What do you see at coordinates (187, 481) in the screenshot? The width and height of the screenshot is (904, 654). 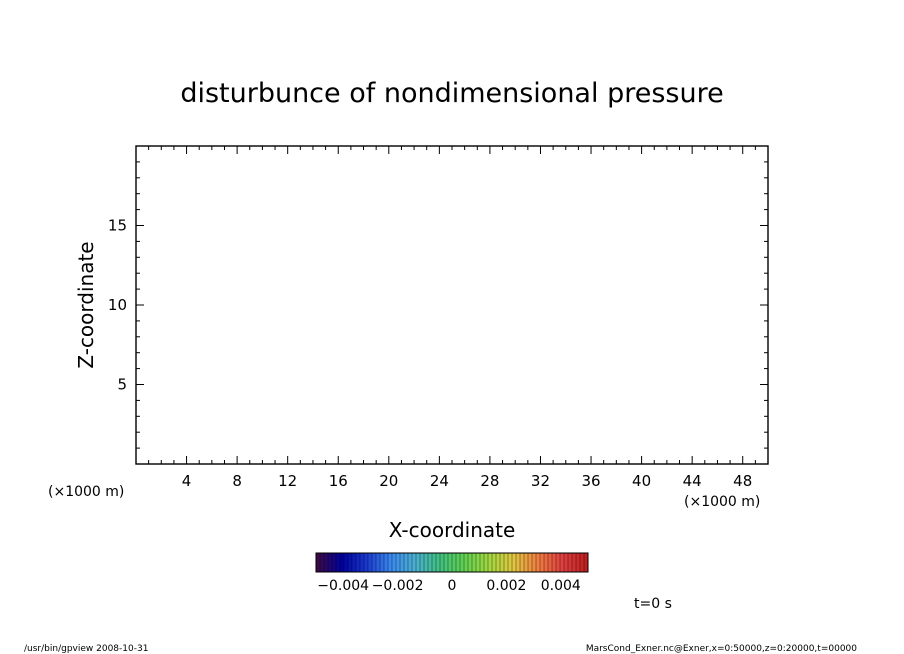 I see `x-tick-label: 4` at bounding box center [187, 481].